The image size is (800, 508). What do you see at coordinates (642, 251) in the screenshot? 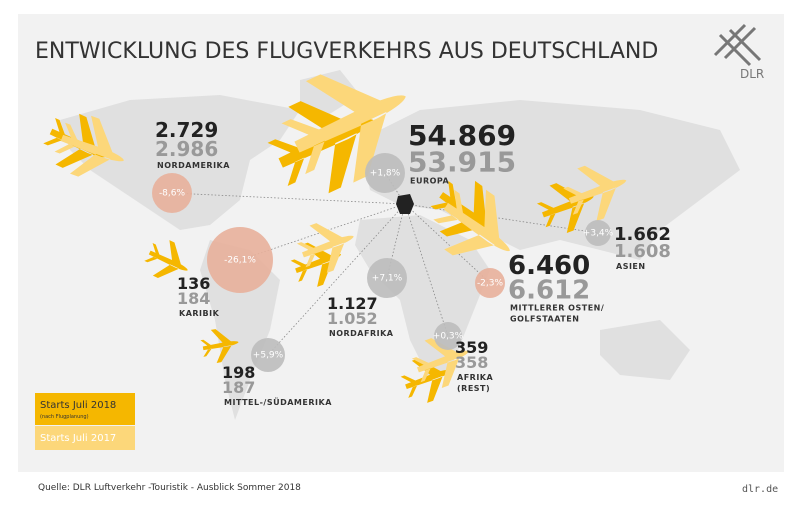
I see `starts-2017: 1.608` at bounding box center [642, 251].